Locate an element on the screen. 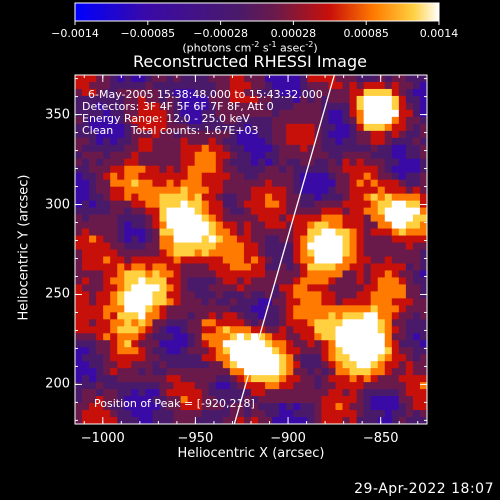 The height and width of the screenshot is (500, 500). y-axis-label: Heliocentric Y (arcsec) is located at coordinates (24, 247).